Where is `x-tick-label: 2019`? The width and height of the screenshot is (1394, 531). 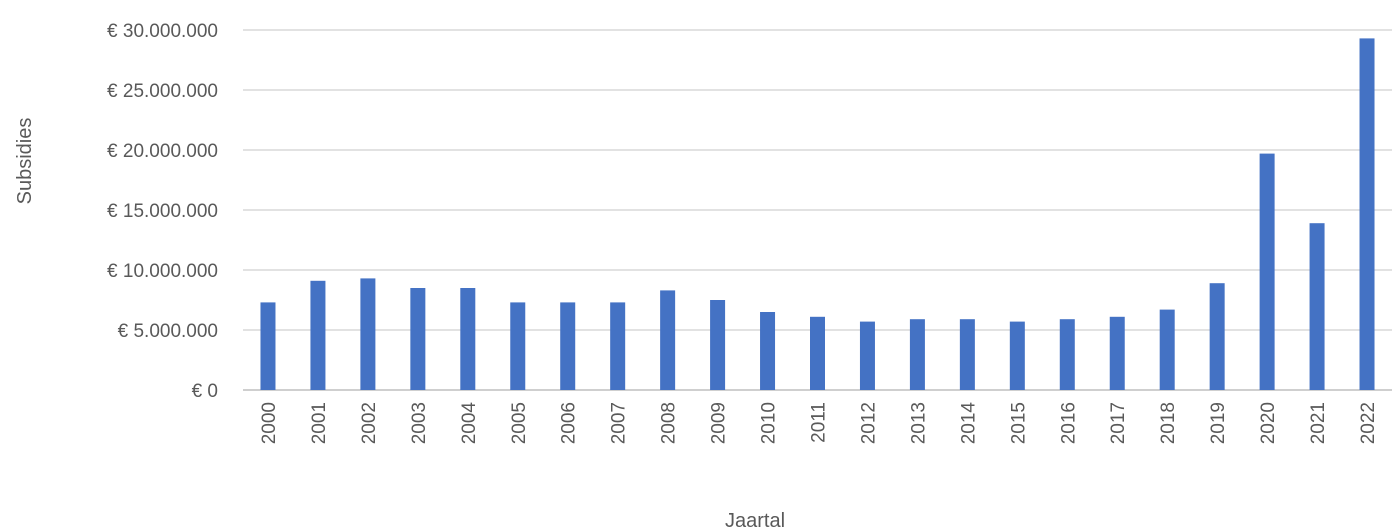
x-tick-label: 2019 is located at coordinates (1218, 423).